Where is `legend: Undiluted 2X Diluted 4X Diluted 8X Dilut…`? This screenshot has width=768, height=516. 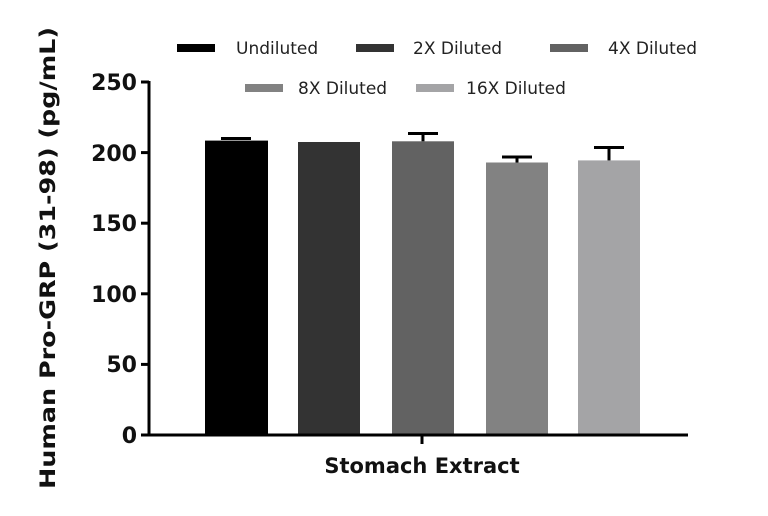
legend: Undiluted 2X Diluted 4X Diluted 8X Dilut… is located at coordinates (437, 69).